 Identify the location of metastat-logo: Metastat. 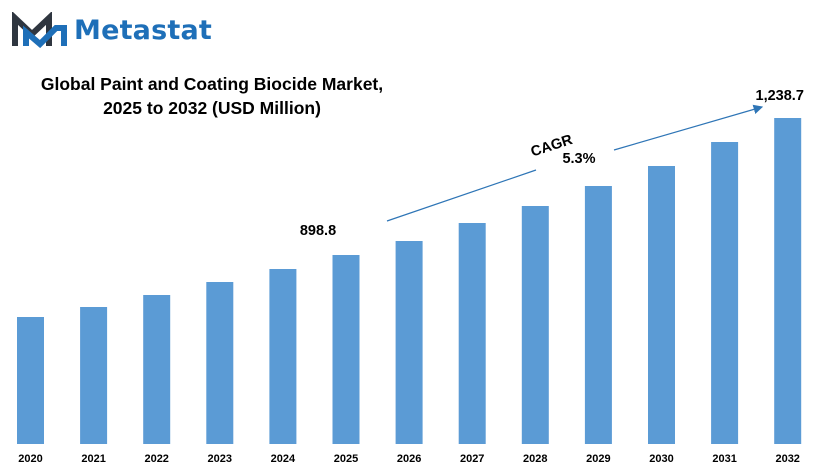
(112, 30).